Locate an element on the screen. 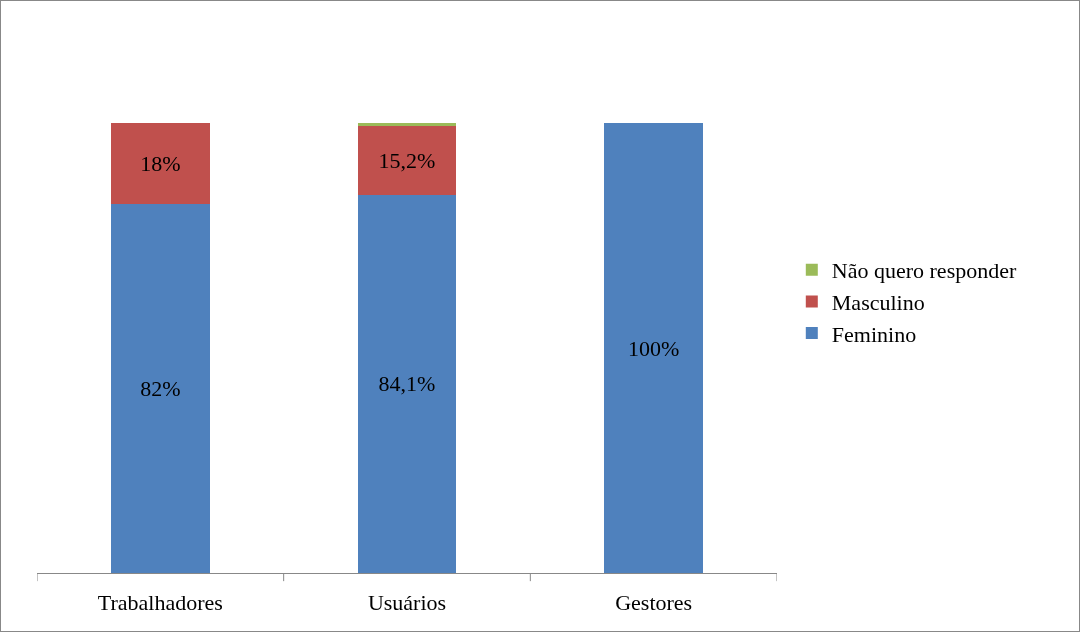 The image size is (1080, 632). data-label: 18% is located at coordinates (160, 164).